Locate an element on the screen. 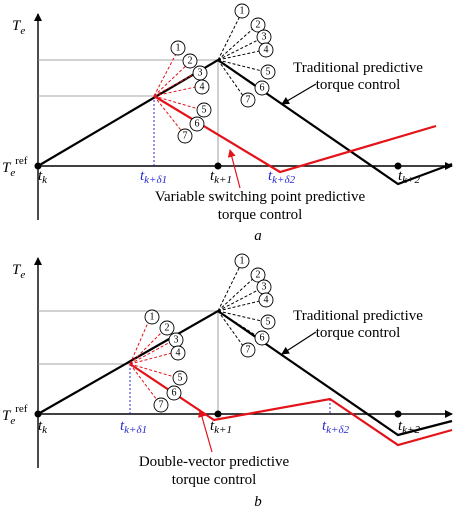 This screenshot has height=513, width=474. proposed-label-line1: Double-vector predictive is located at coordinates (214, 462).